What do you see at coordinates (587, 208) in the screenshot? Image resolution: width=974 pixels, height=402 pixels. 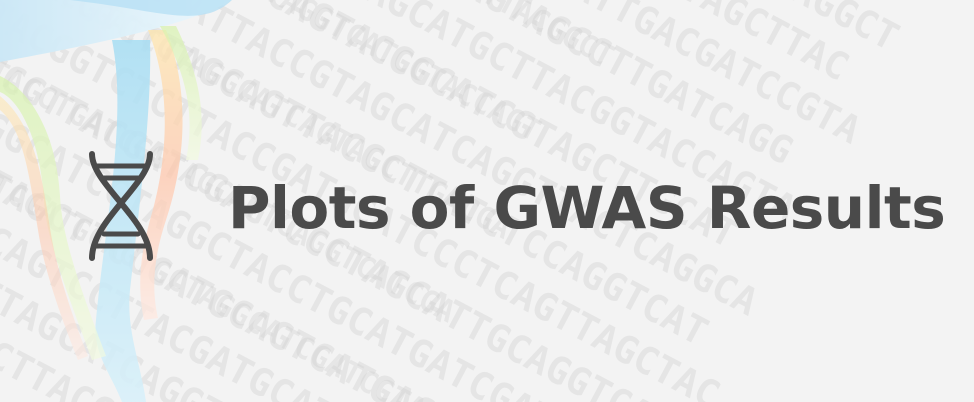 I see `page-title: Plots of GWAS Results` at bounding box center [587, 208].